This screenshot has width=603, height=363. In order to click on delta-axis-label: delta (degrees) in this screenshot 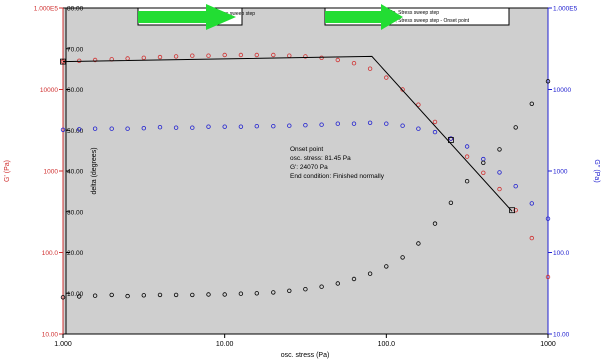, I will do `click(94, 170)`.